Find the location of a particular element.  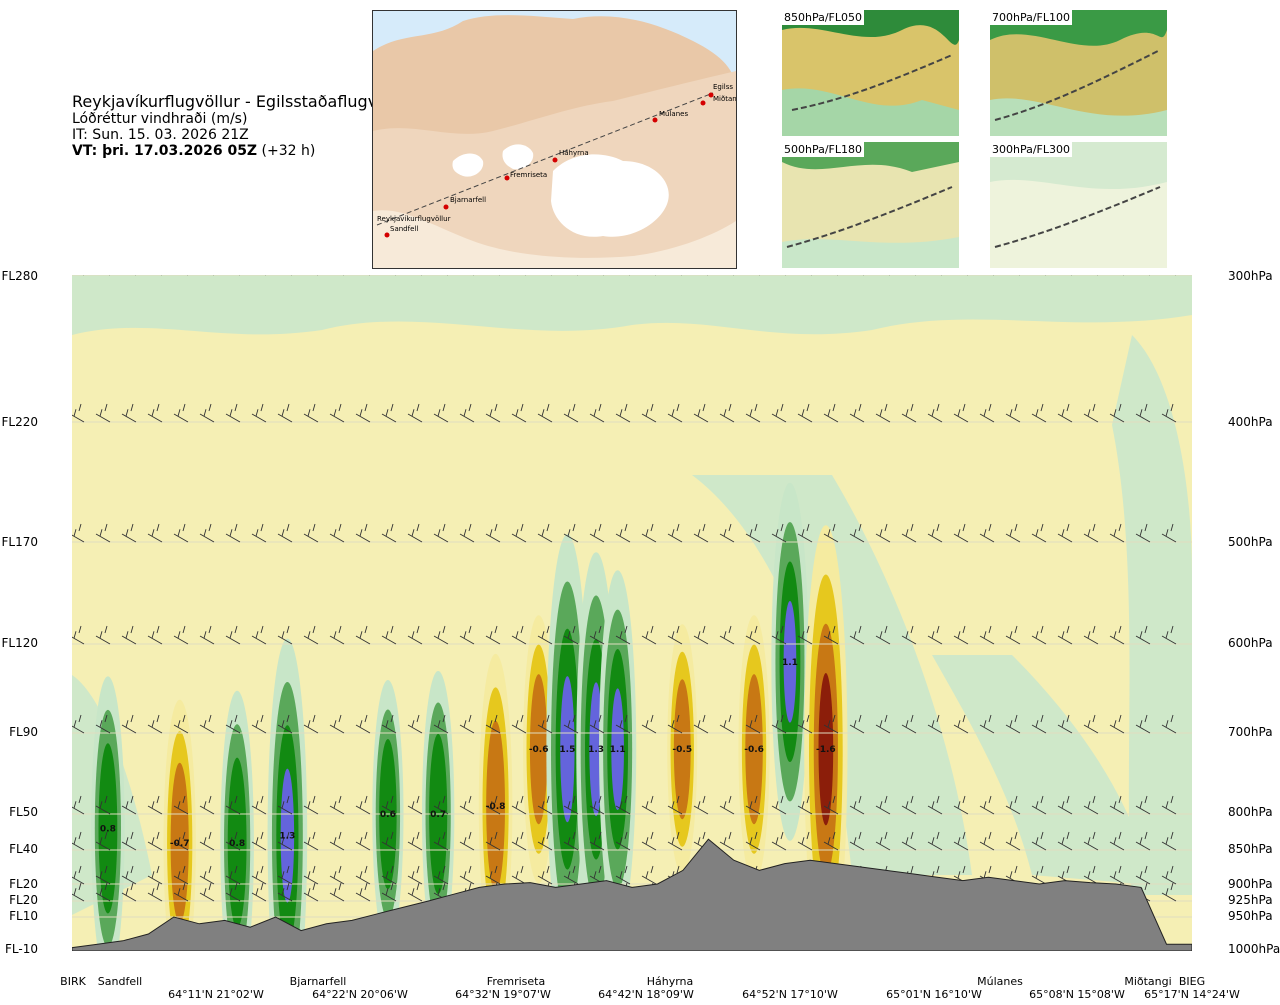

x-location-label: Miðtangi is located at coordinates (1148, 981).